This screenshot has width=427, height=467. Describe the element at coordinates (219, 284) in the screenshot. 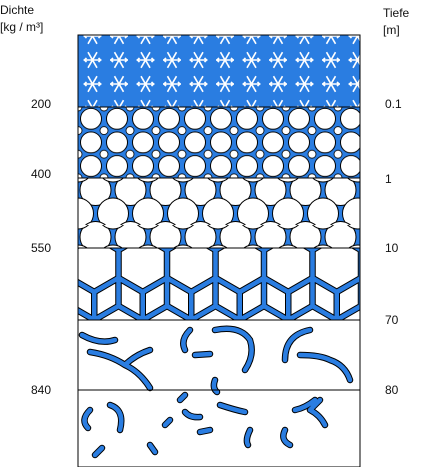

I see `hexagons` at that location.